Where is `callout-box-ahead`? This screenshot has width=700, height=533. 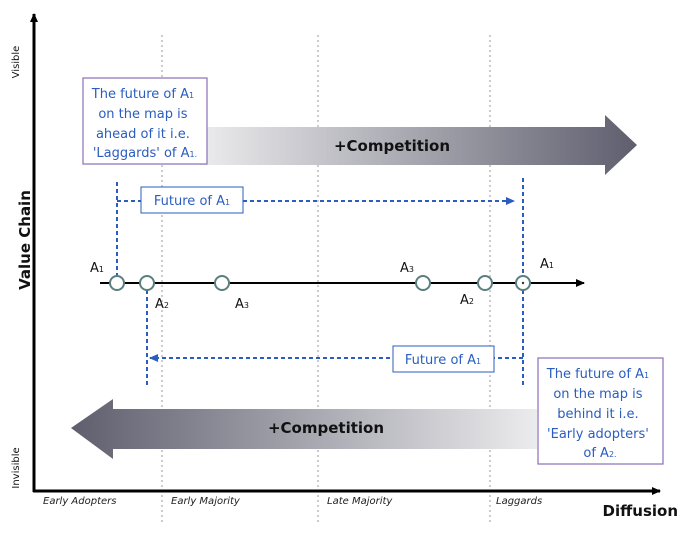 callout-box-ahead is located at coordinates (145, 121).